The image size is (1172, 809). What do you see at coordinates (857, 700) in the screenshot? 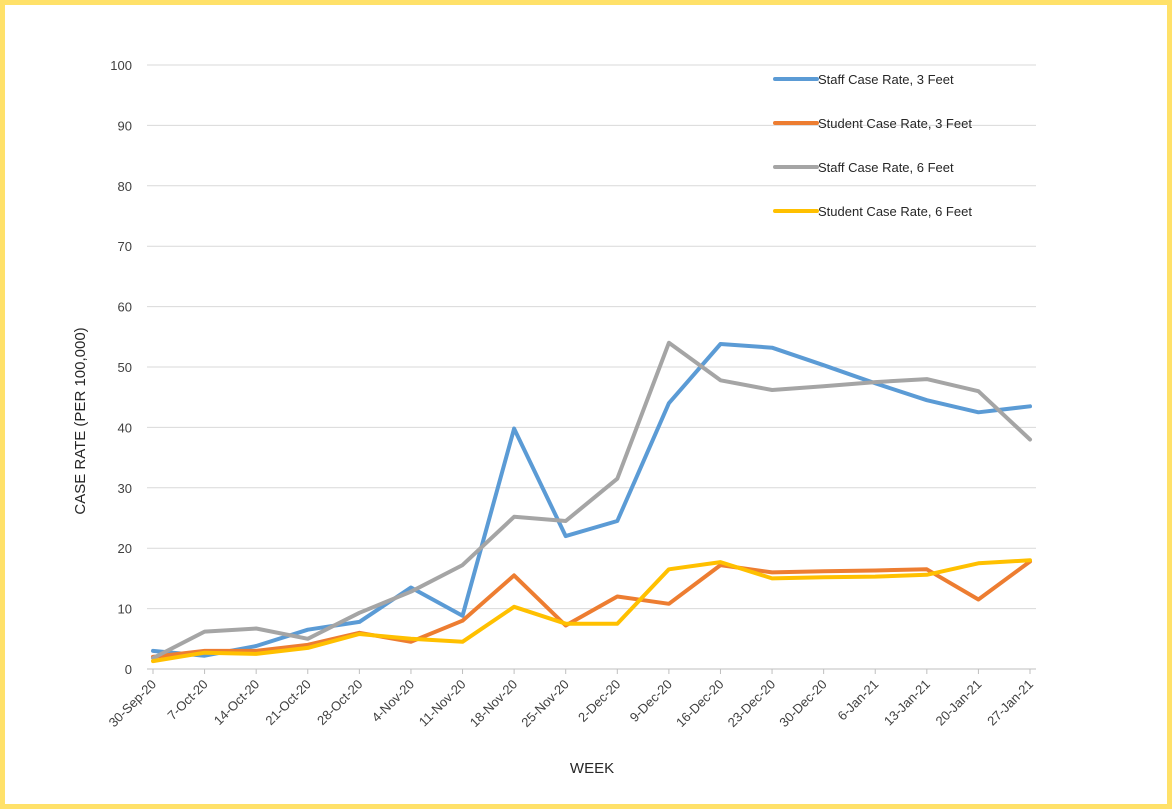
I see `x-tick-label: 6-Jan-21` at bounding box center [857, 700].